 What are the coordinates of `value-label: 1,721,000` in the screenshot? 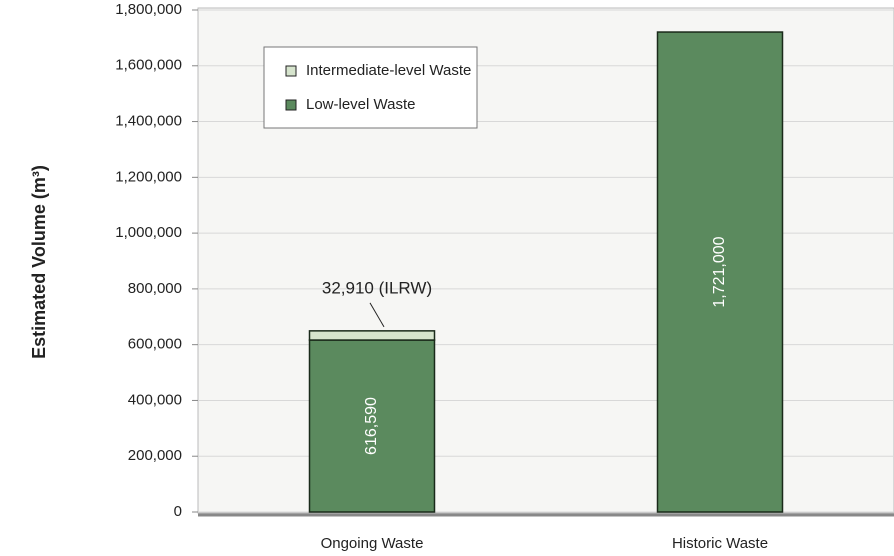 It's located at (719, 271).